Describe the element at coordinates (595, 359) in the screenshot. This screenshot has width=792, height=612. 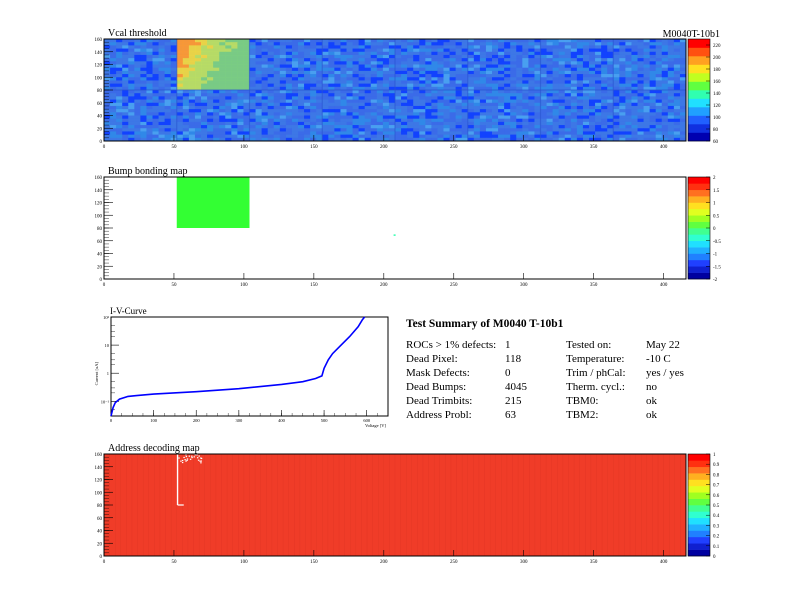
I see `summary-label: Temperature:` at that location.